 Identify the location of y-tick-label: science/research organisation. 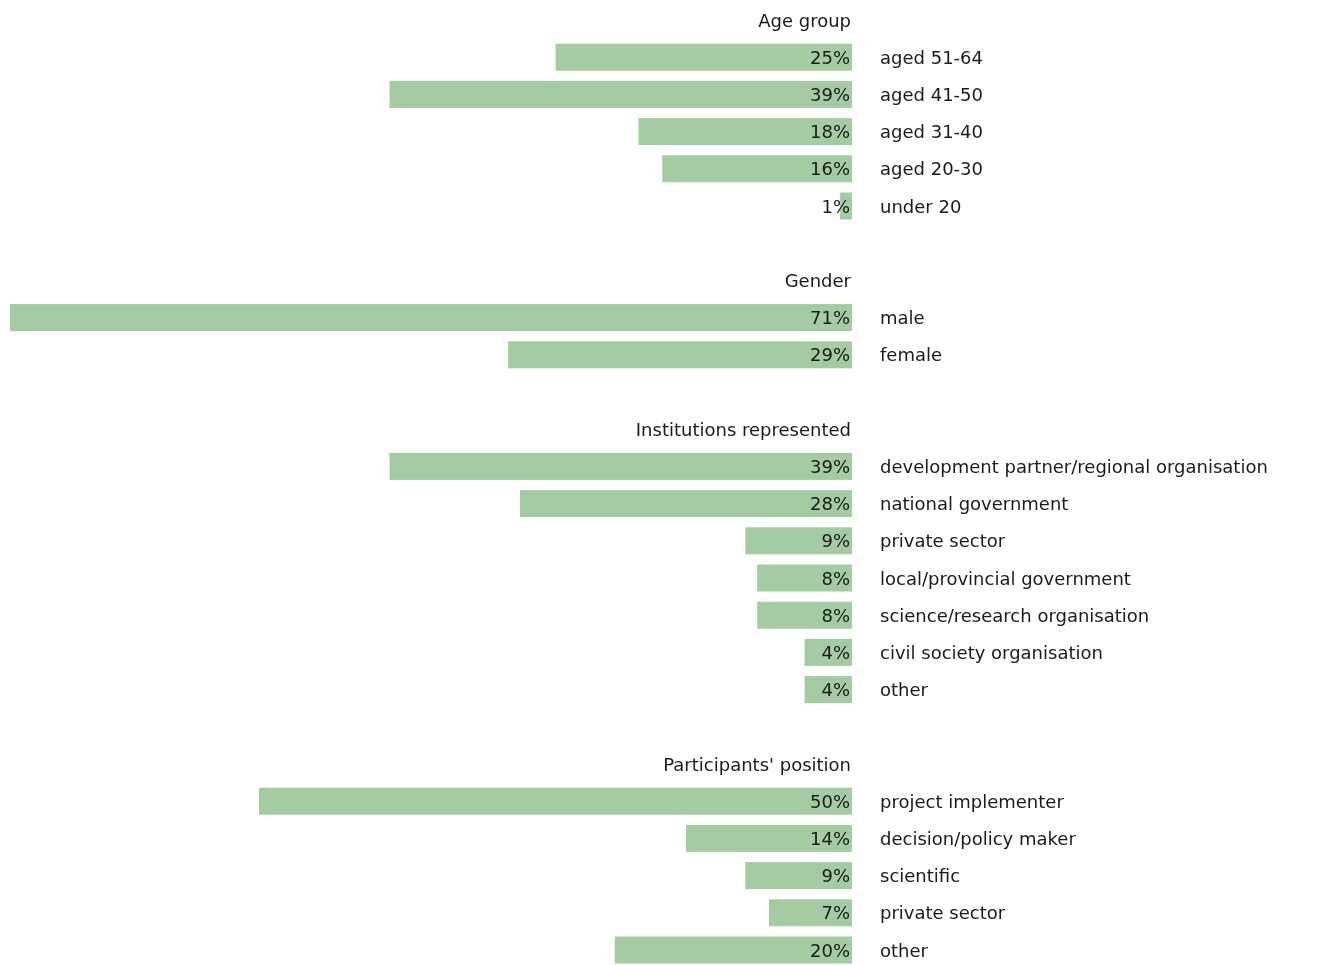
(1015, 615).